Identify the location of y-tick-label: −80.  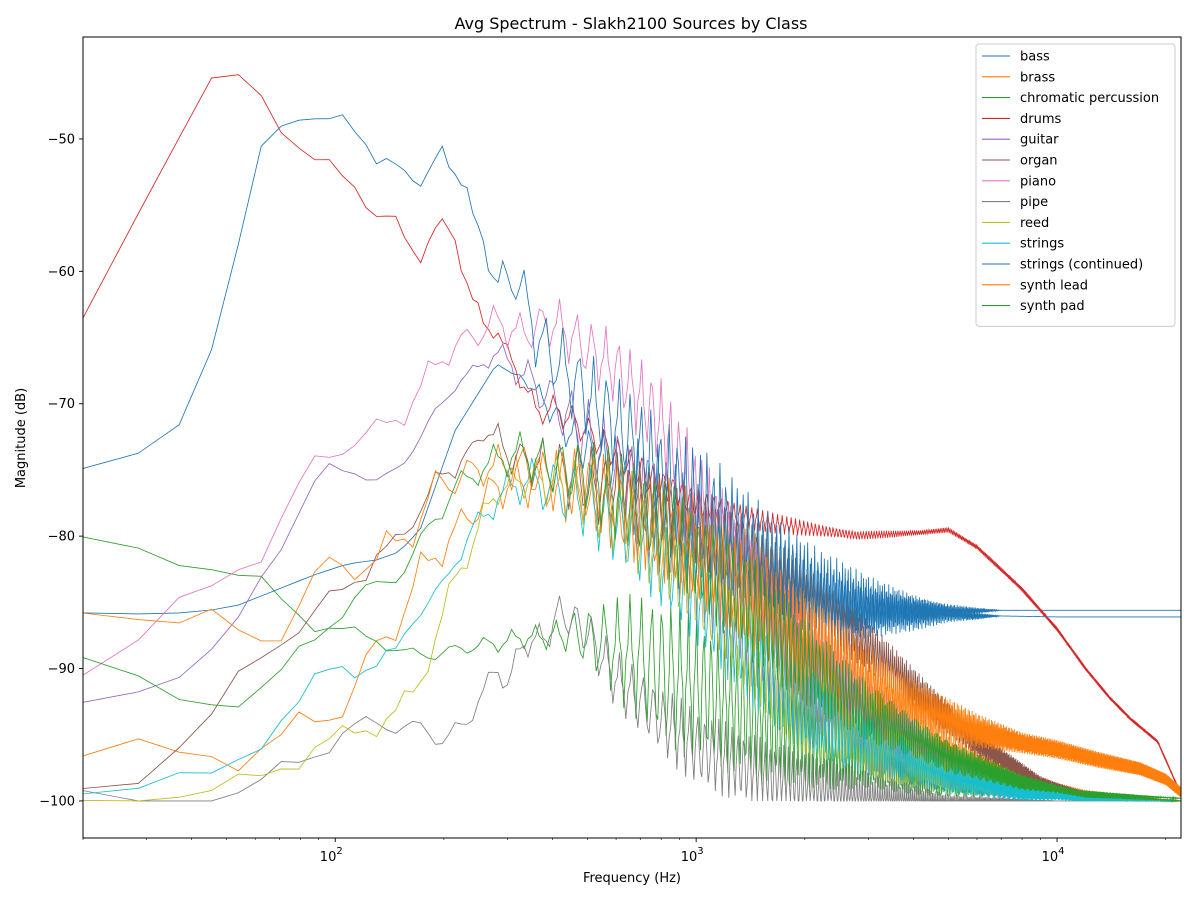
(61, 537).